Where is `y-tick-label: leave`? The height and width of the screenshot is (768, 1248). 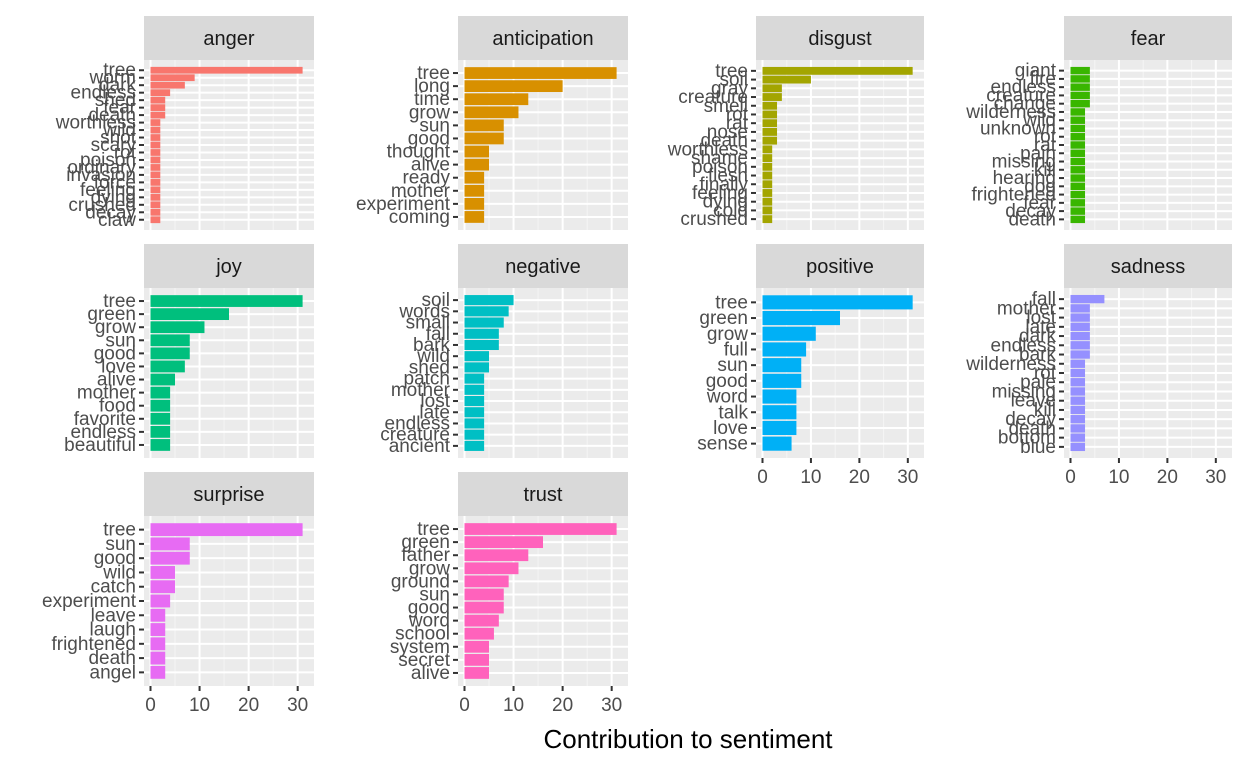
y-tick-label: leave is located at coordinates (1033, 401).